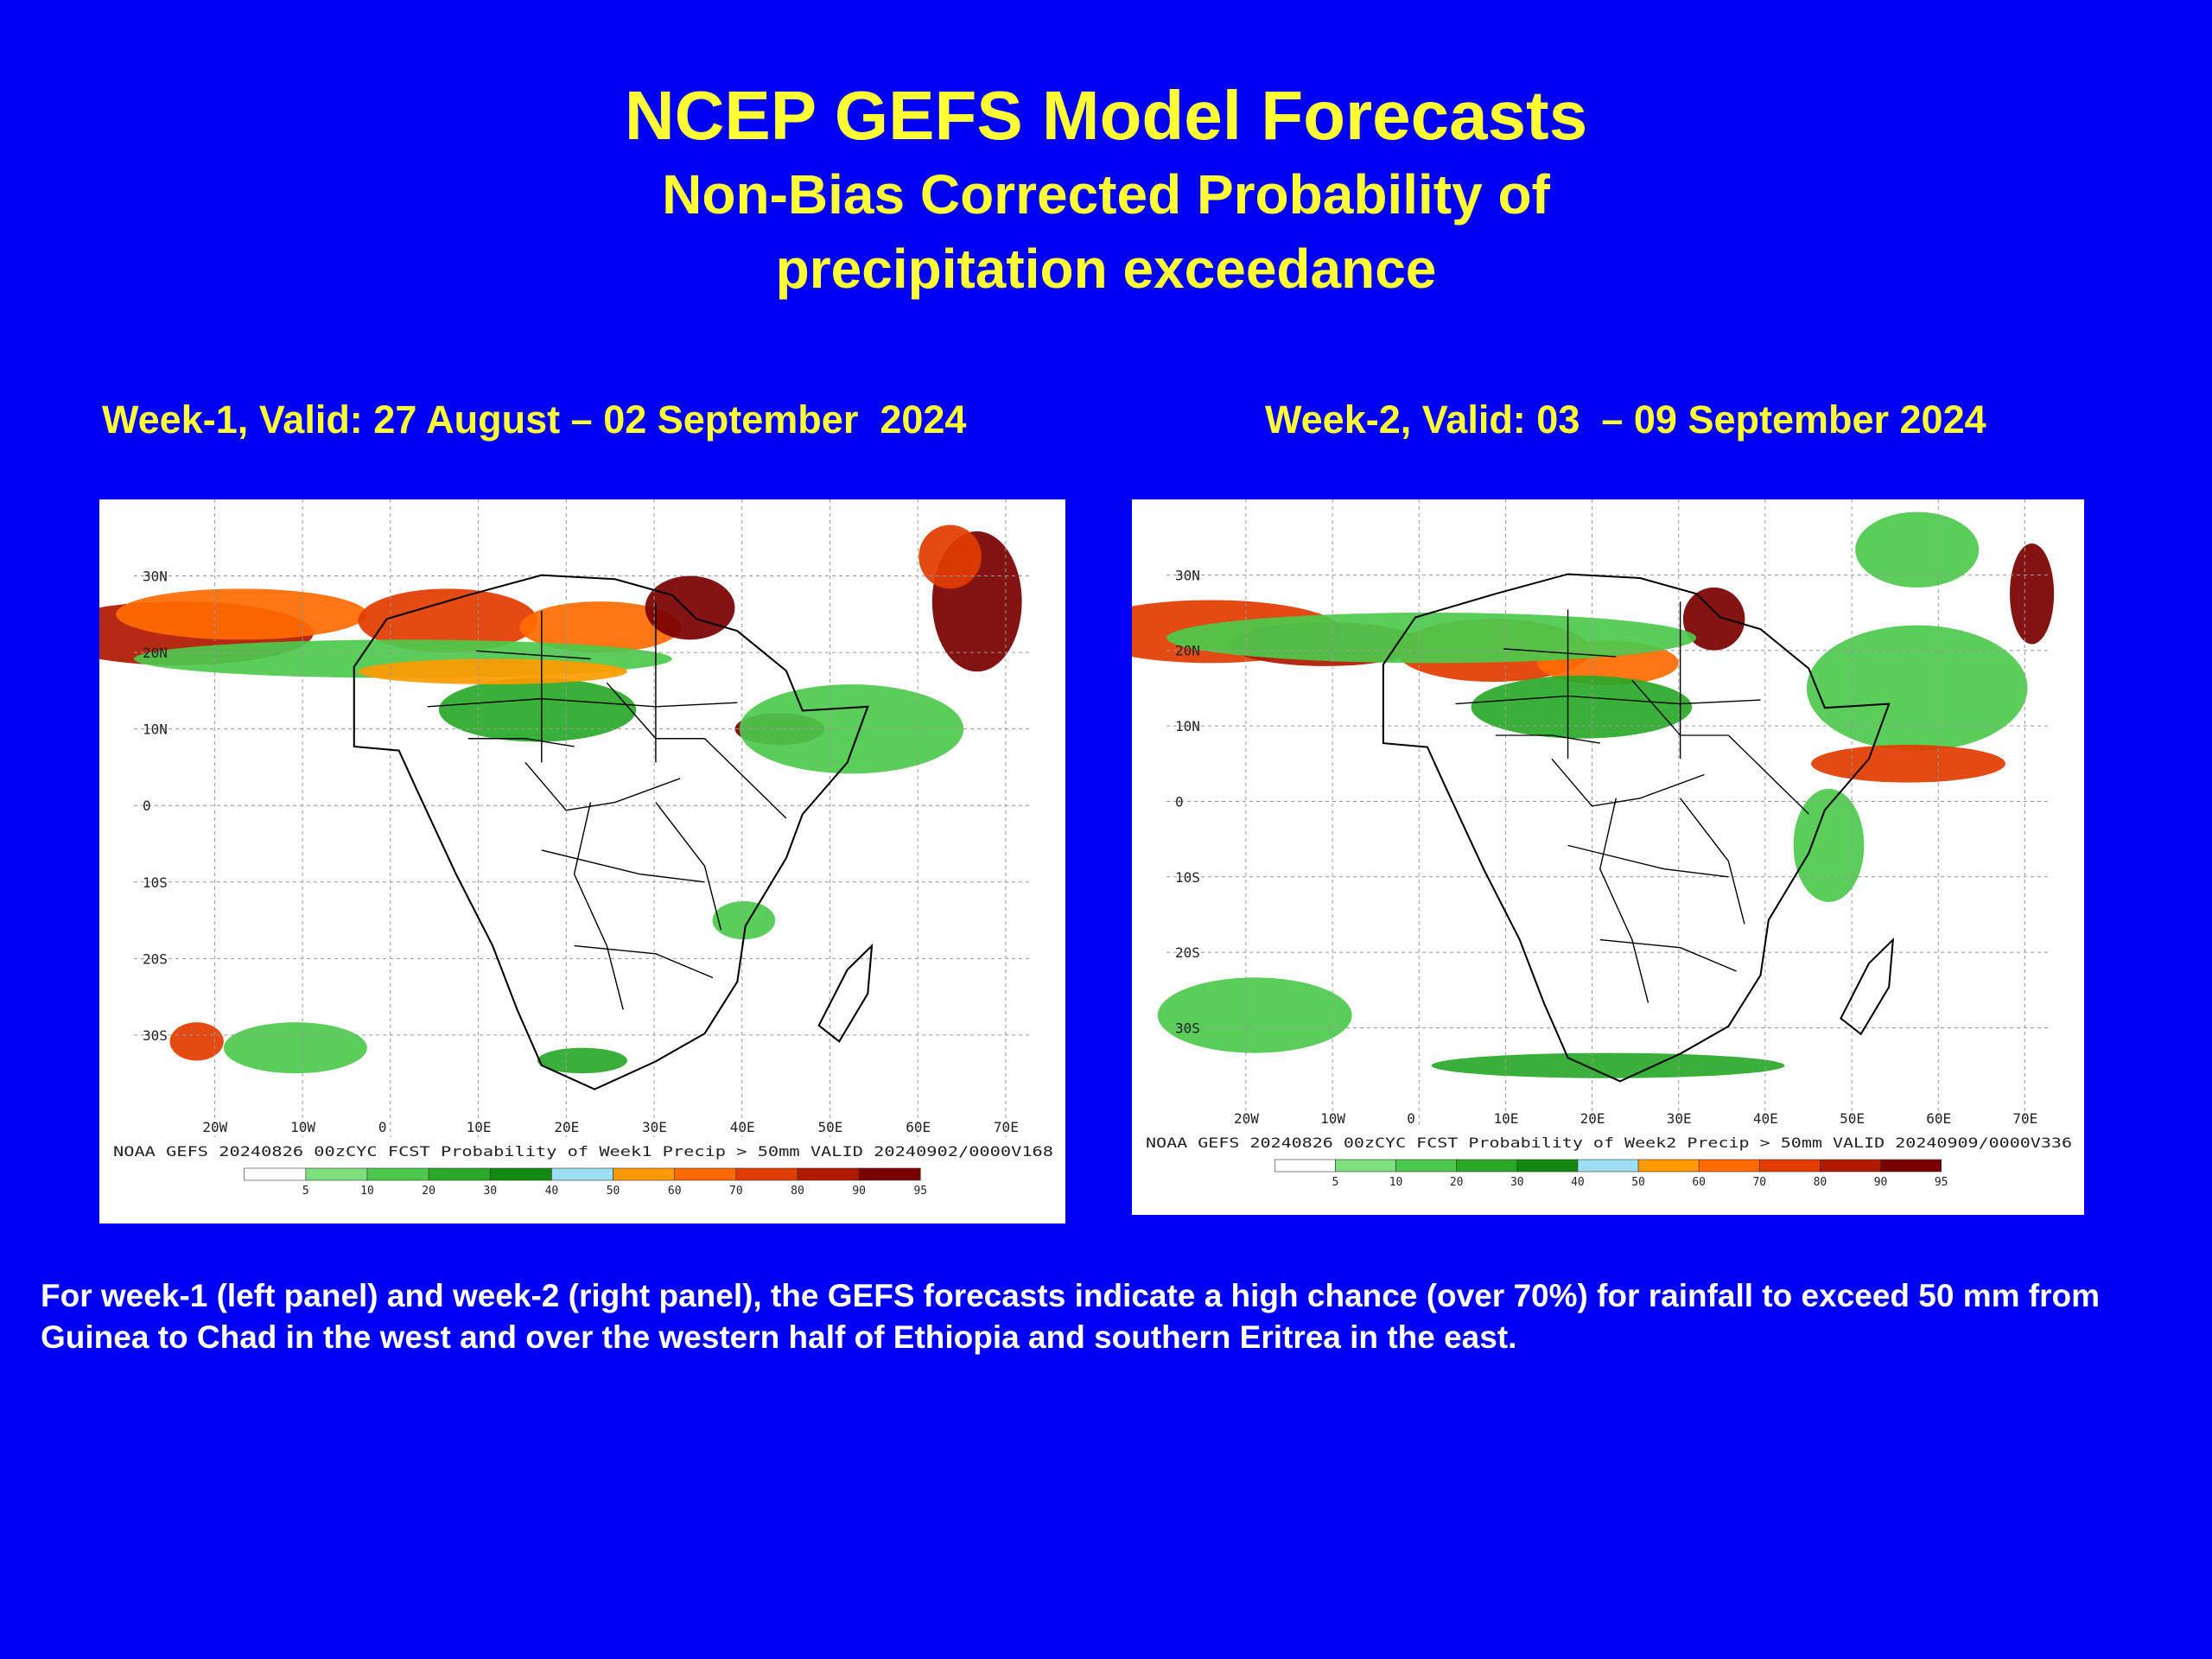 This screenshot has height=1659, width=2212. Describe the element at coordinates (1106, 269) in the screenshot. I see `page-subtitle-line2: precipitation exceedance` at that location.